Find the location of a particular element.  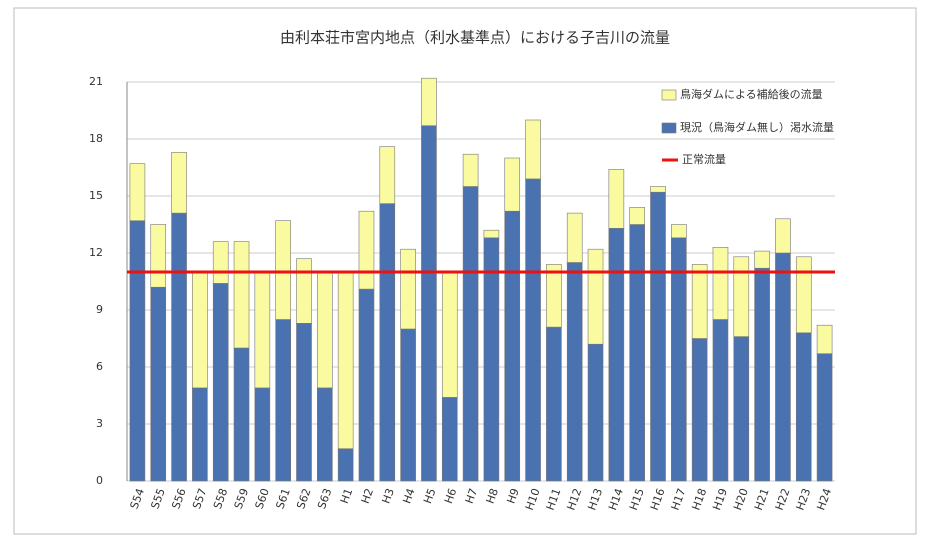

x-tick-label: H3 is located at coordinates (387, 496).